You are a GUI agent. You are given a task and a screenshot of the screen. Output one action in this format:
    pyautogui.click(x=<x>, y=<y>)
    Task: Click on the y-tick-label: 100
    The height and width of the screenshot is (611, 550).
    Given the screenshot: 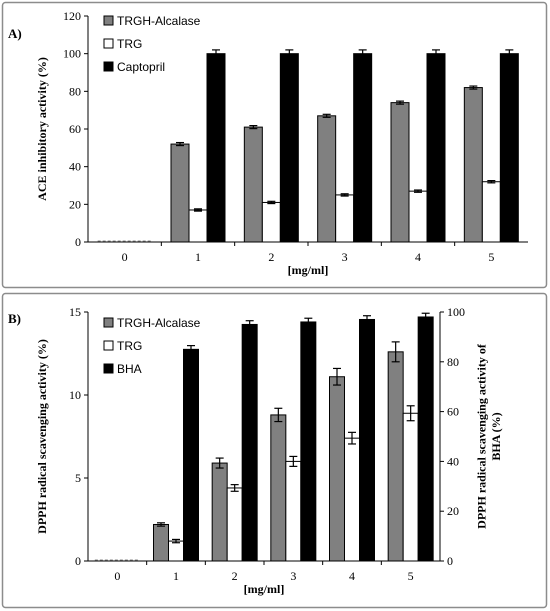 What is the action you would take?
    pyautogui.click(x=72, y=54)
    